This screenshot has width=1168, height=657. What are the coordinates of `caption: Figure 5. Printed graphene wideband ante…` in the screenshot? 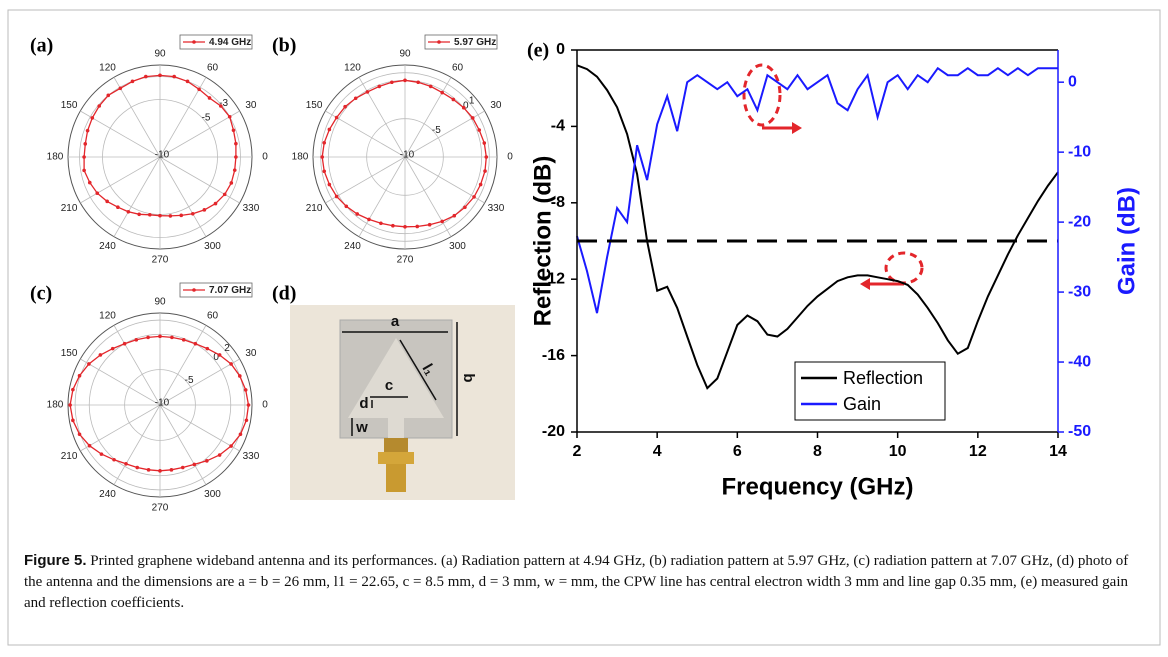 It's located at (581, 582).